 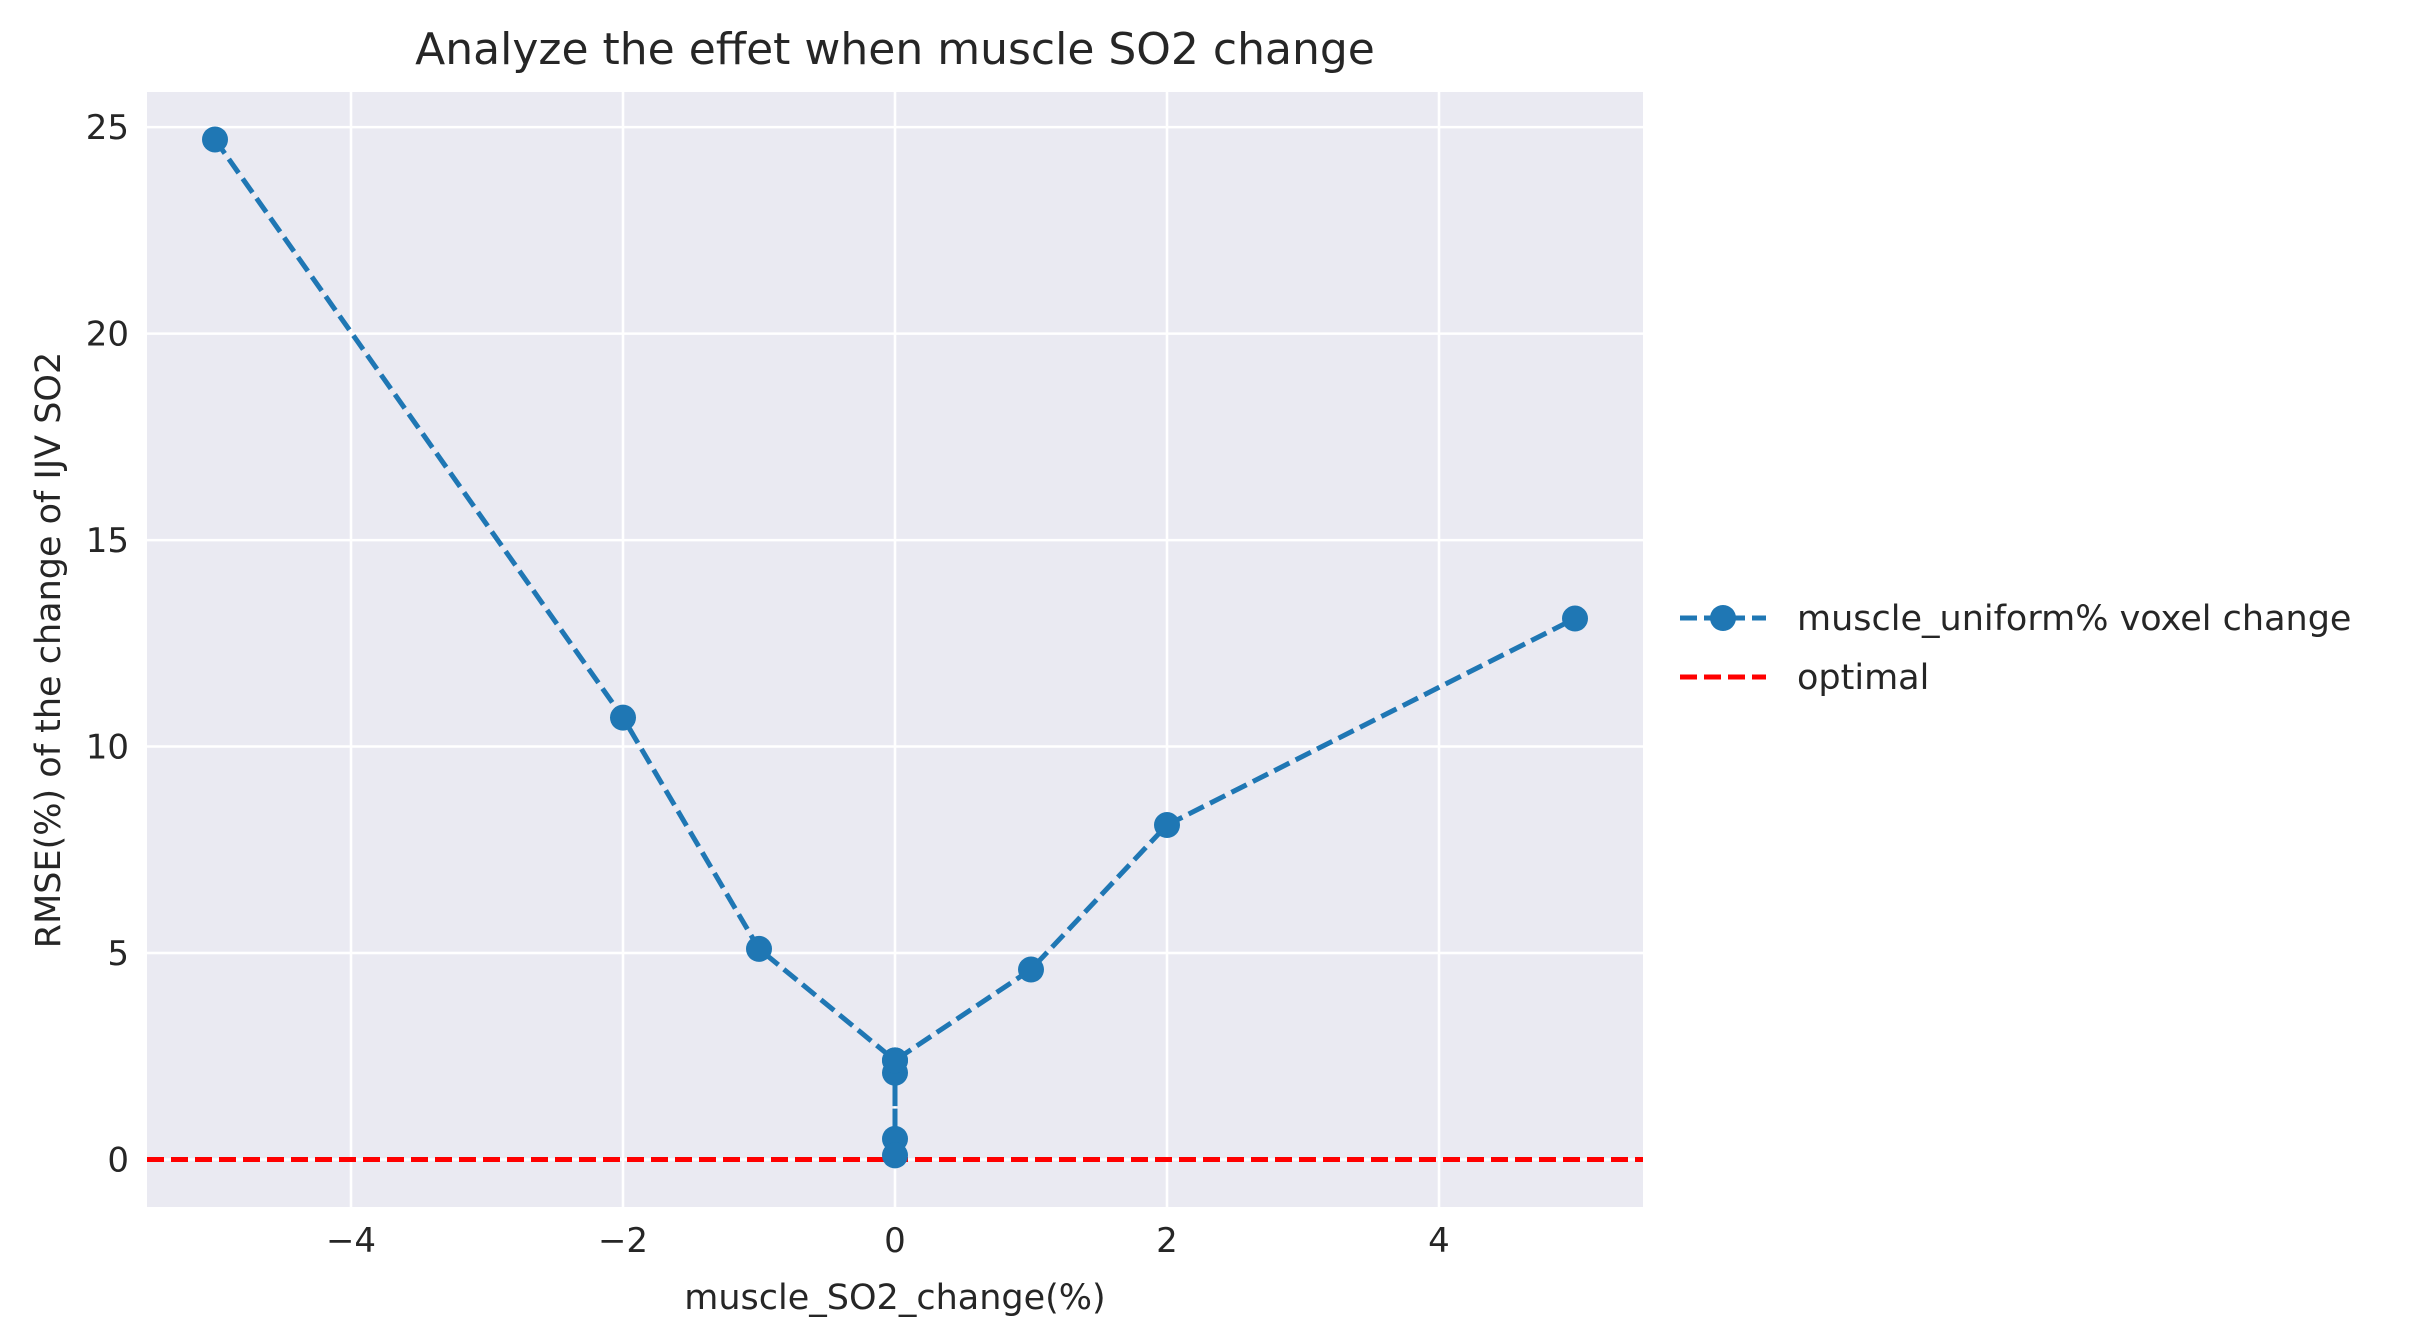 I want to click on y-tick-label: 25, so click(x=107, y=128).